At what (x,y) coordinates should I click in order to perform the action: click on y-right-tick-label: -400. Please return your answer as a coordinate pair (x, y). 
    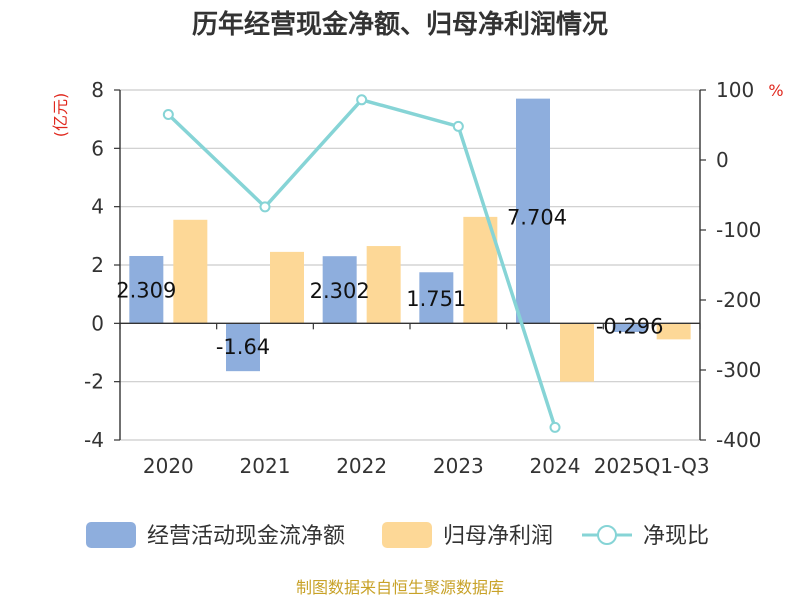
    Looking at the image, I should click on (738, 440).